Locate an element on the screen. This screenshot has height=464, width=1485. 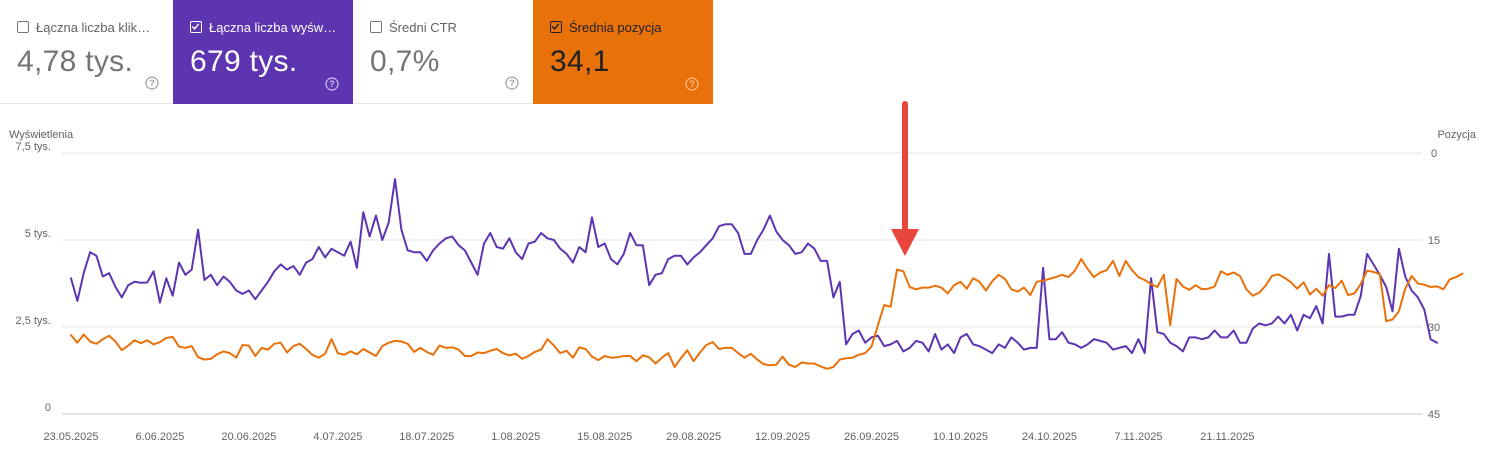
x-tick-label: 12.09.2025 is located at coordinates (782, 437).